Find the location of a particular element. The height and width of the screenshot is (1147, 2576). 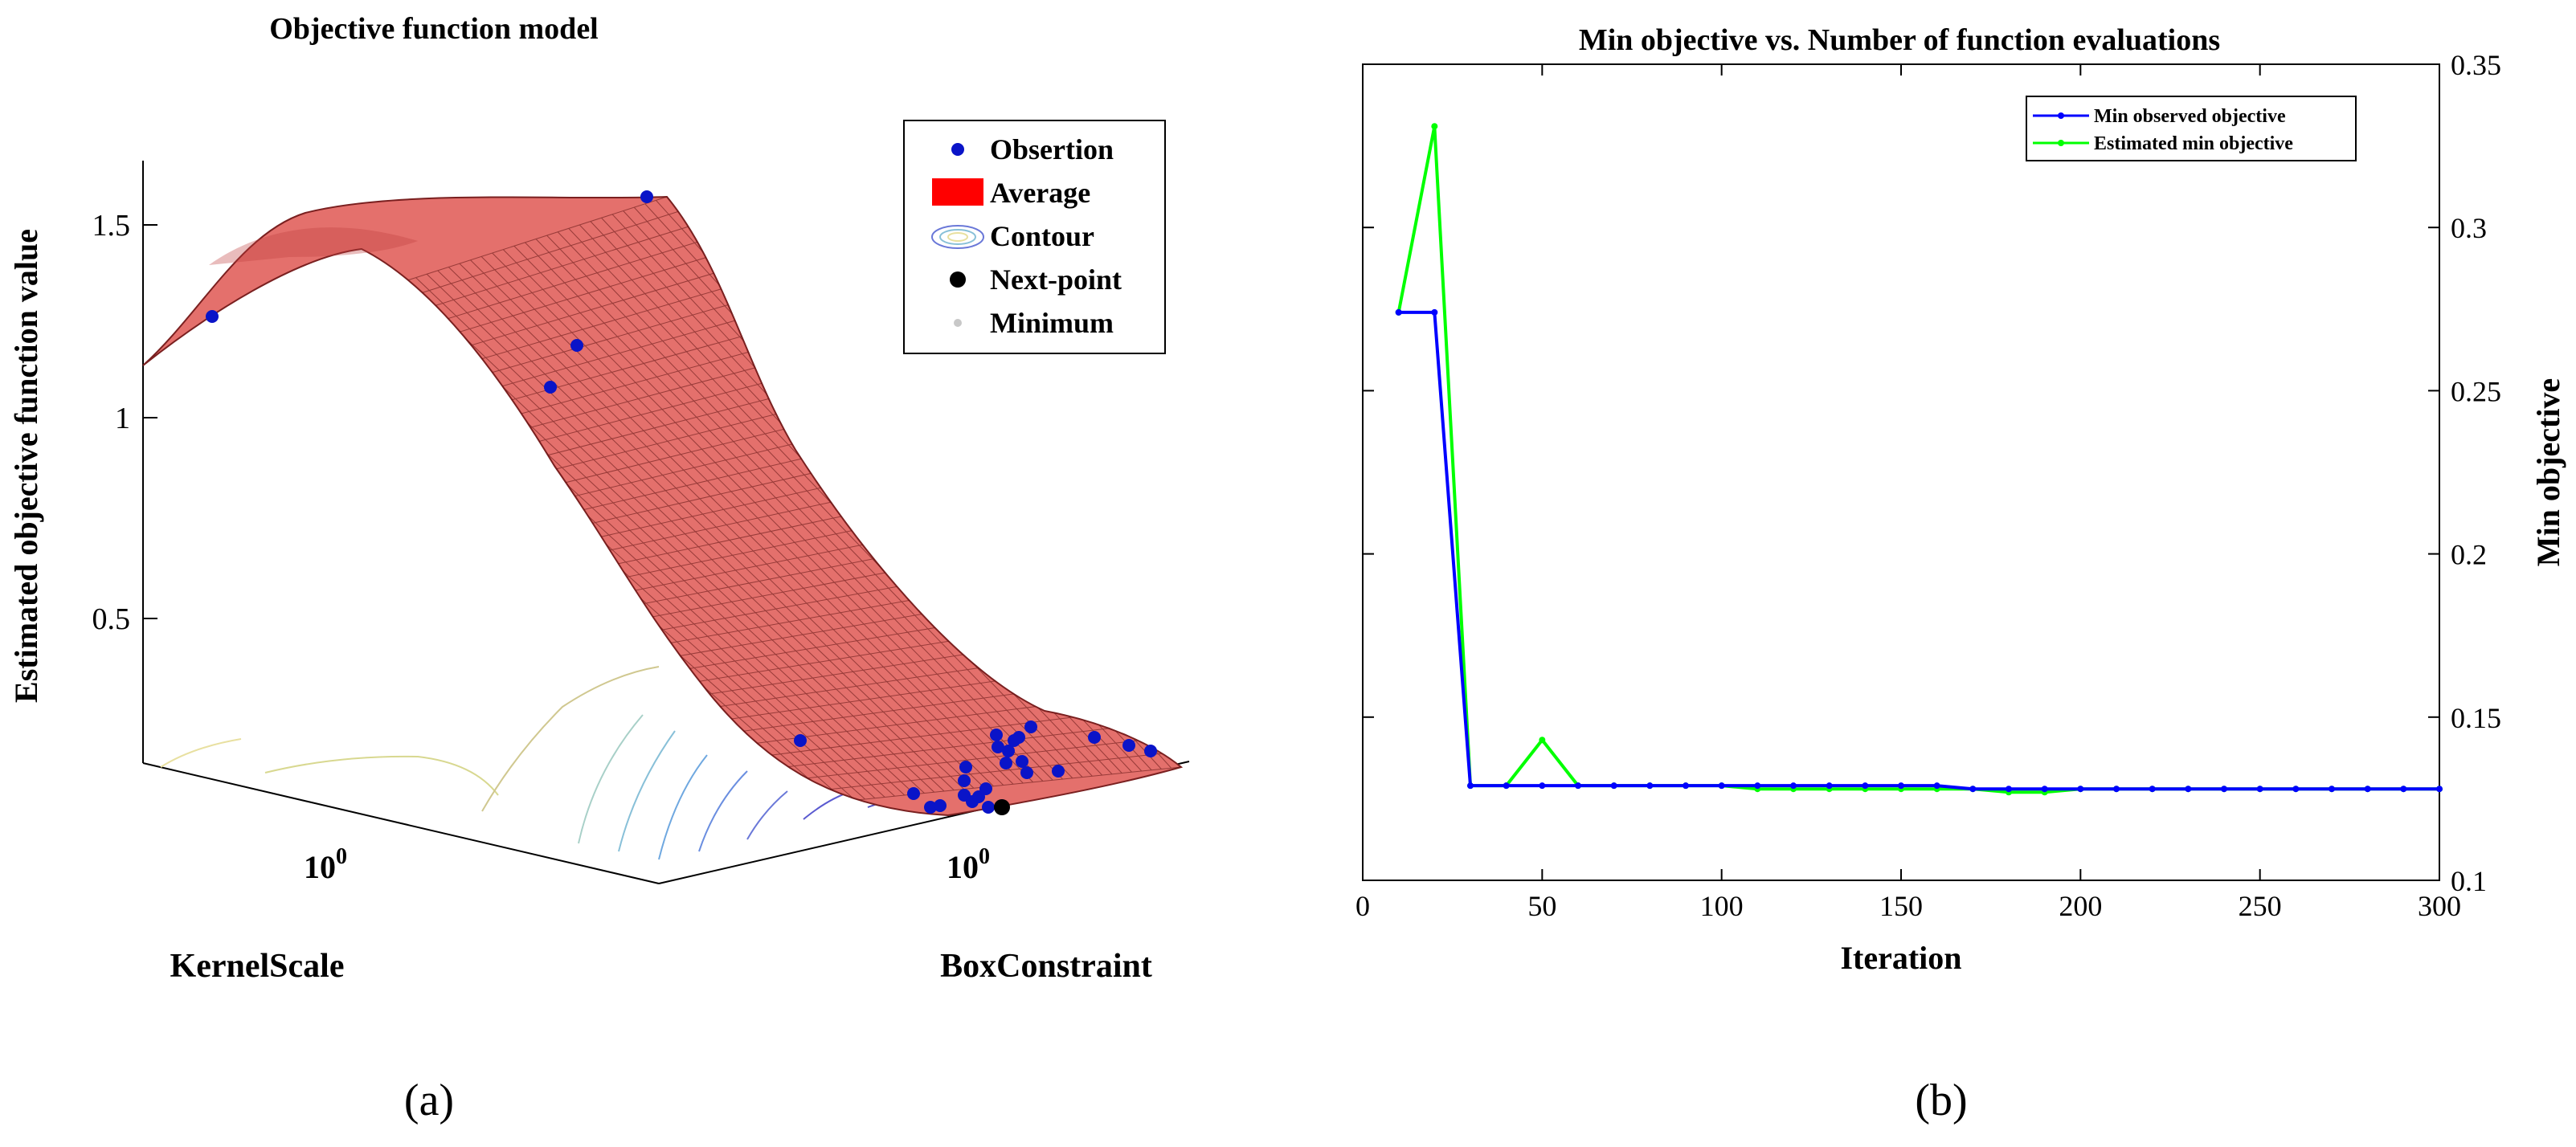

y-tick-exp: 0 is located at coordinates (985, 857).